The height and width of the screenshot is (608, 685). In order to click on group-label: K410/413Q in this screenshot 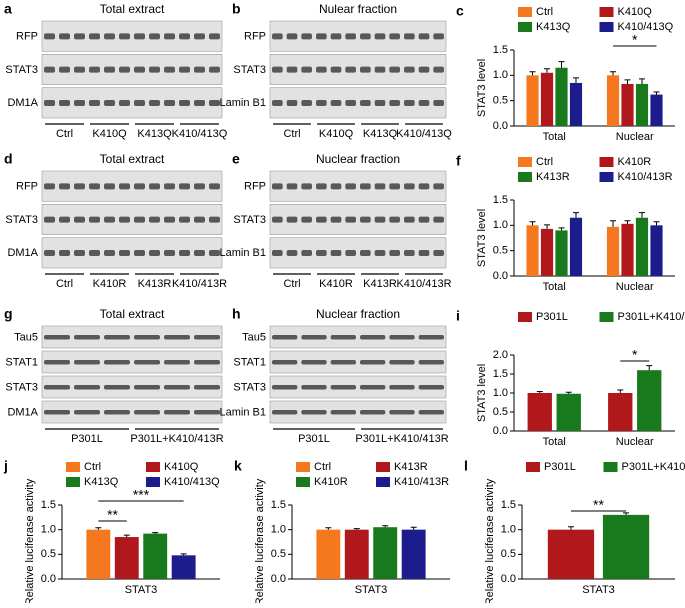, I will do `click(424, 134)`.